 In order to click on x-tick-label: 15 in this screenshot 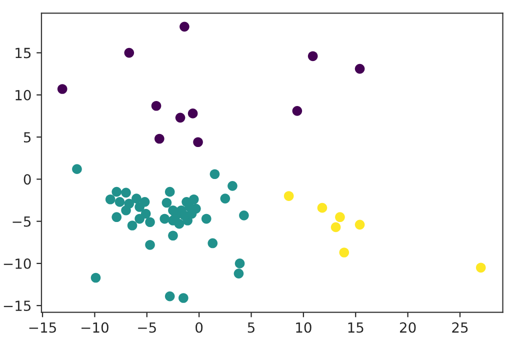, I will do `click(356, 327)`.